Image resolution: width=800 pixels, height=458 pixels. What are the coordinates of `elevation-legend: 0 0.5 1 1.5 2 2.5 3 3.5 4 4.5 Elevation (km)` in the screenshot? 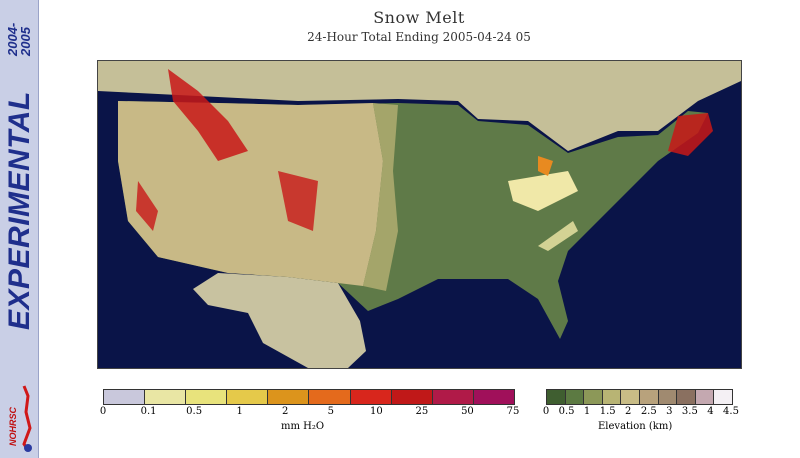 It's located at (640, 411).